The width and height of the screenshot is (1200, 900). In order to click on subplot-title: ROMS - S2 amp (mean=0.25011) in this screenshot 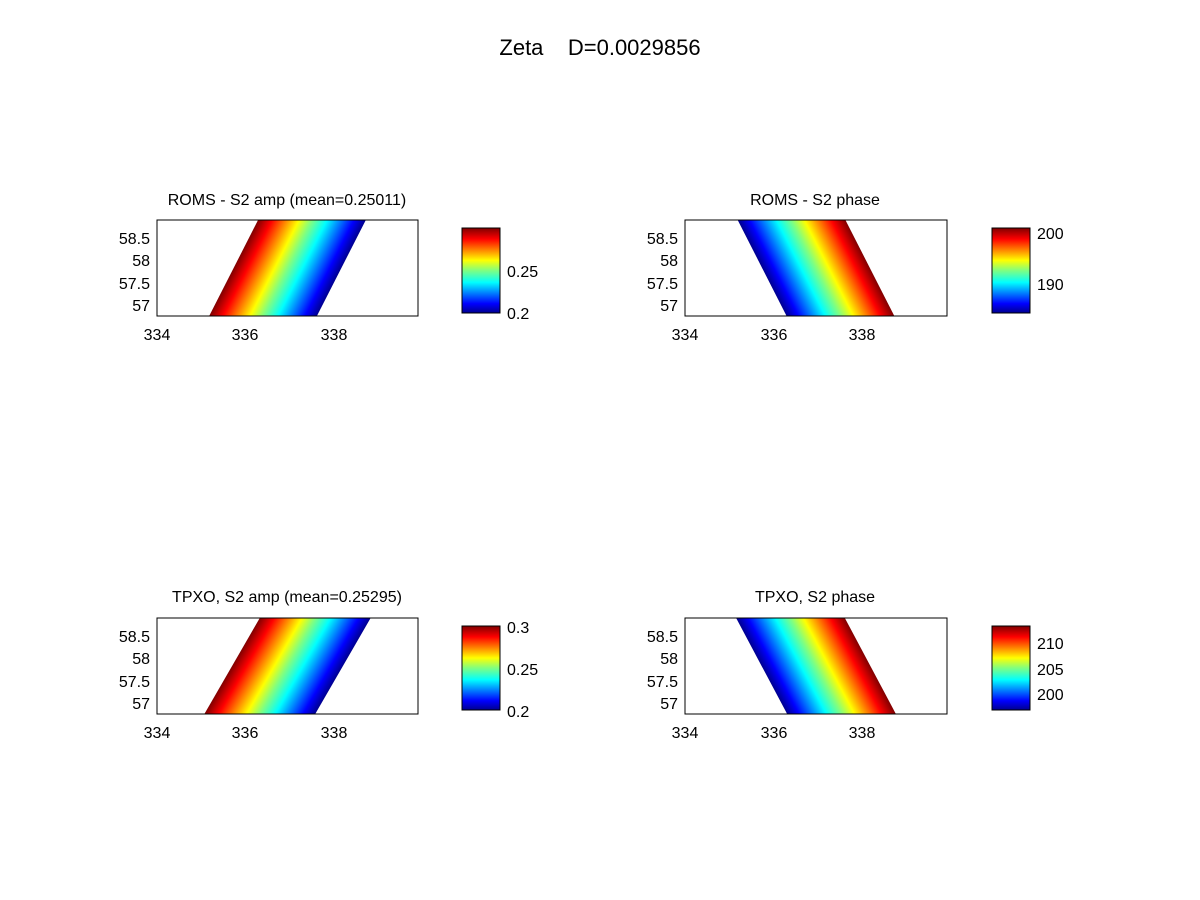, I will do `click(287, 200)`.